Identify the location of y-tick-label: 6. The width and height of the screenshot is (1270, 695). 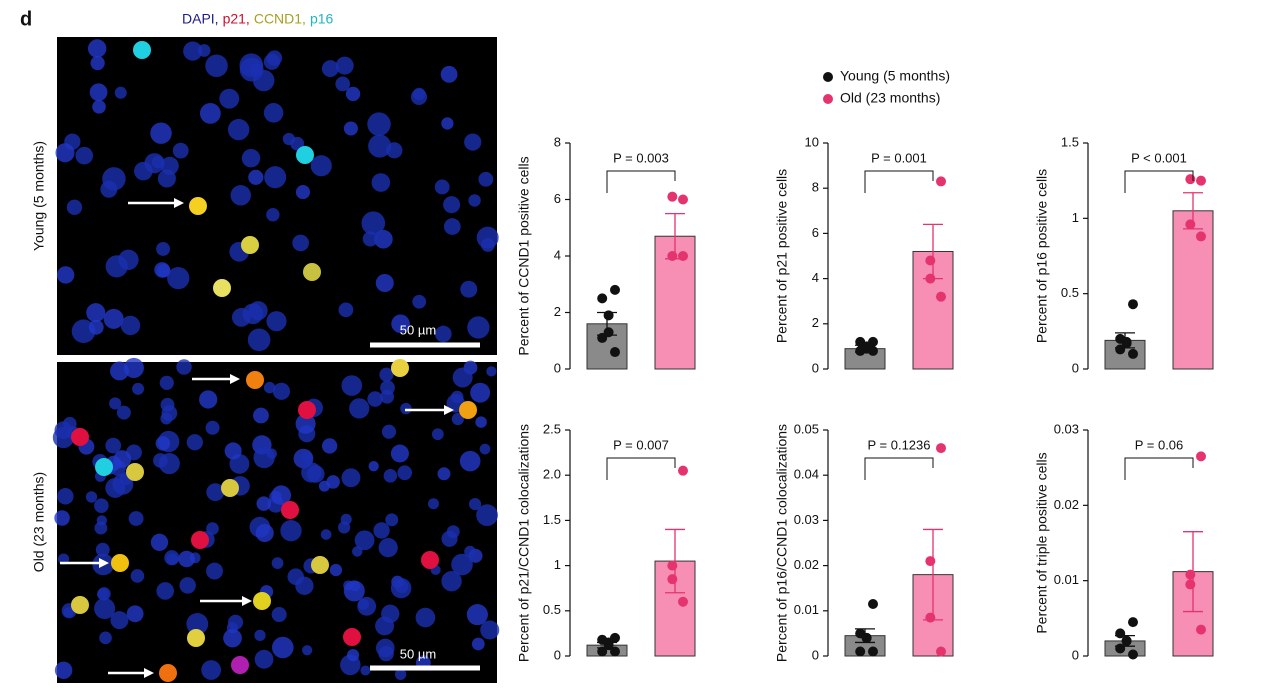
(557, 198).